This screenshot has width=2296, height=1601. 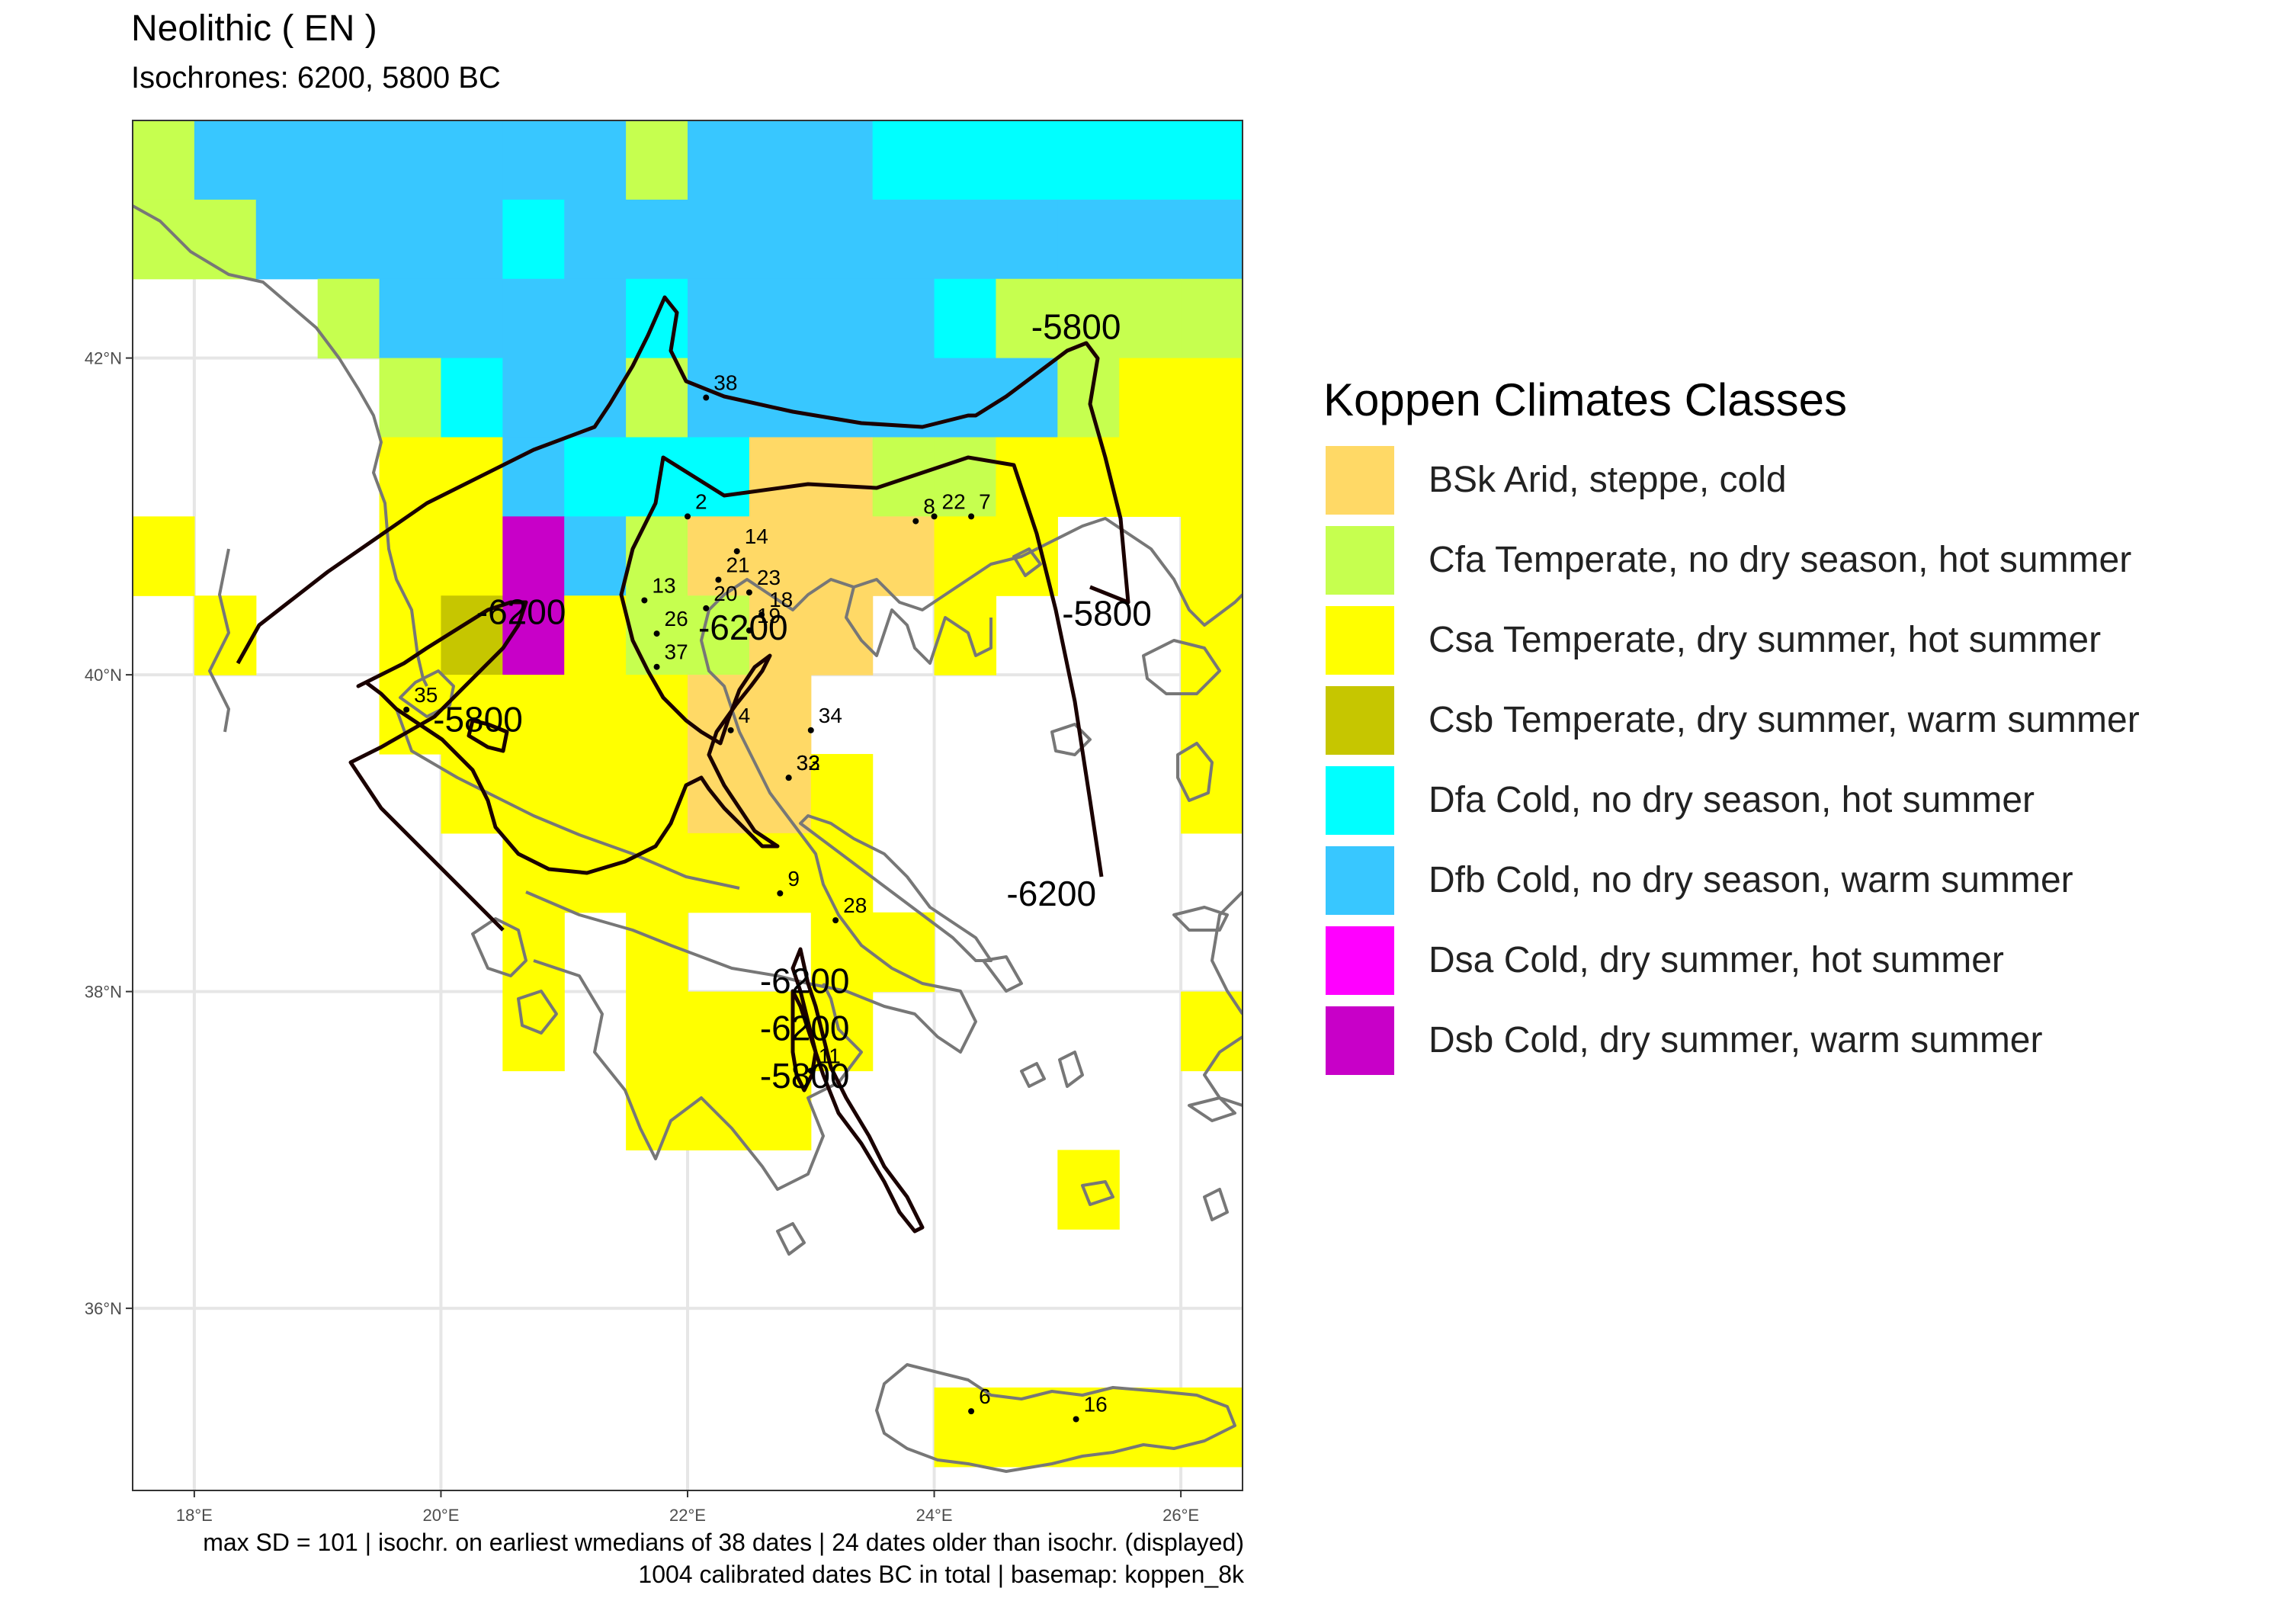 What do you see at coordinates (726, 693) in the screenshot?
I see `isochrone-6200-outer` at bounding box center [726, 693].